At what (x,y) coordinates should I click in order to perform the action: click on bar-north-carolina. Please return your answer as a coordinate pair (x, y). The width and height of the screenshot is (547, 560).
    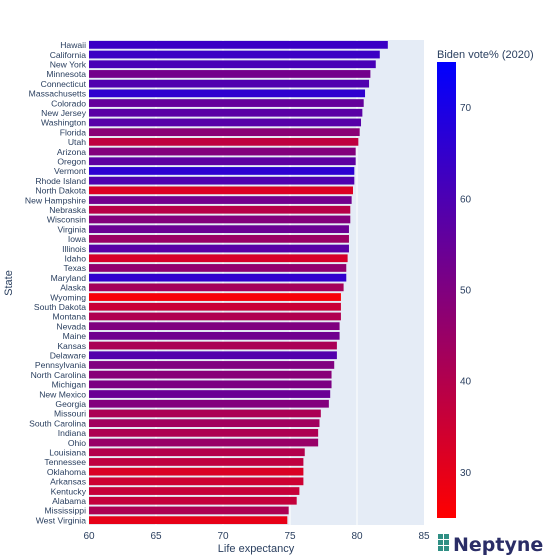
    Looking at the image, I should click on (210, 374).